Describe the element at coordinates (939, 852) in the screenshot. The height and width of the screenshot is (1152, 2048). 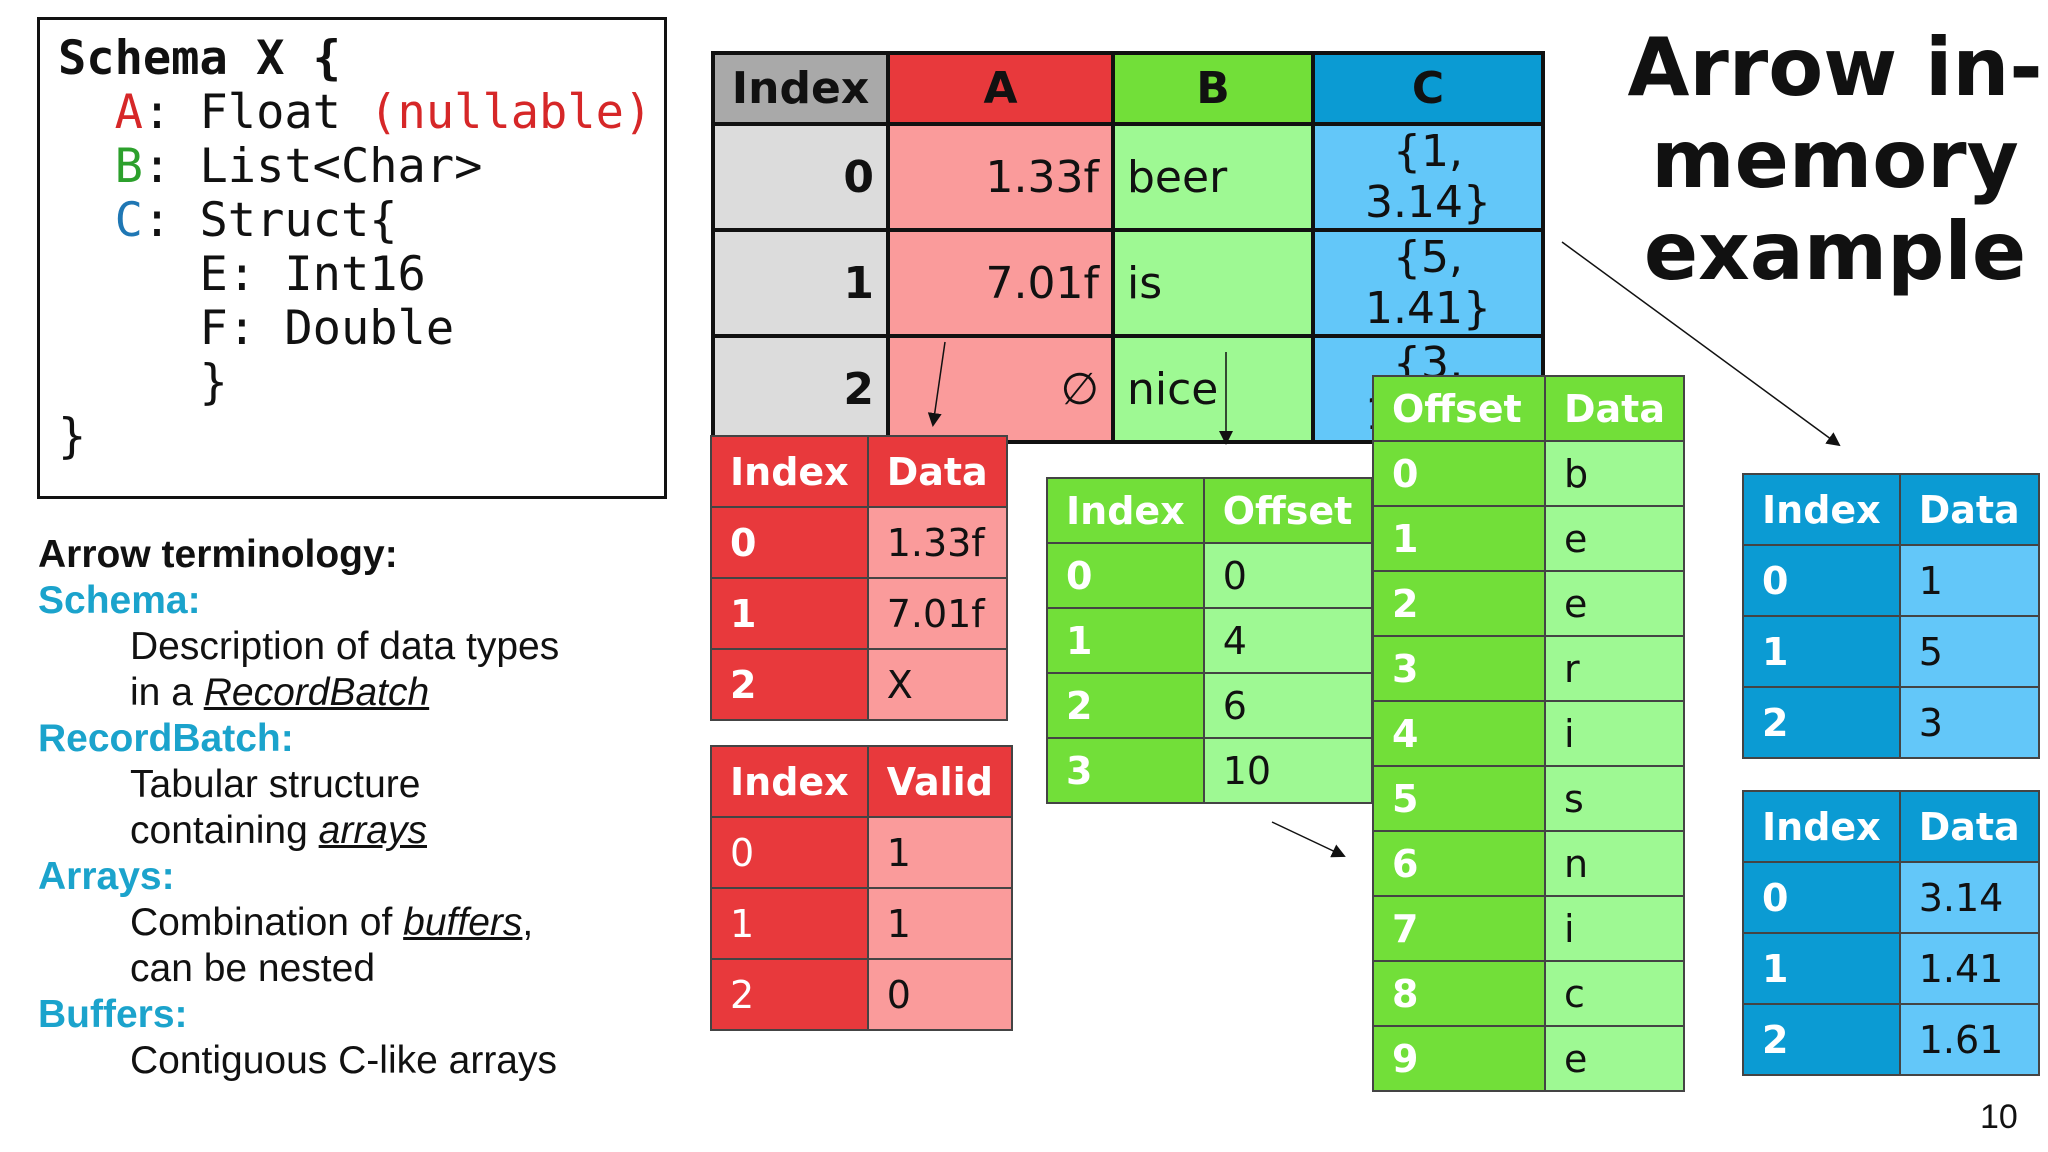
I see `buffer-value-cell: 1` at that location.